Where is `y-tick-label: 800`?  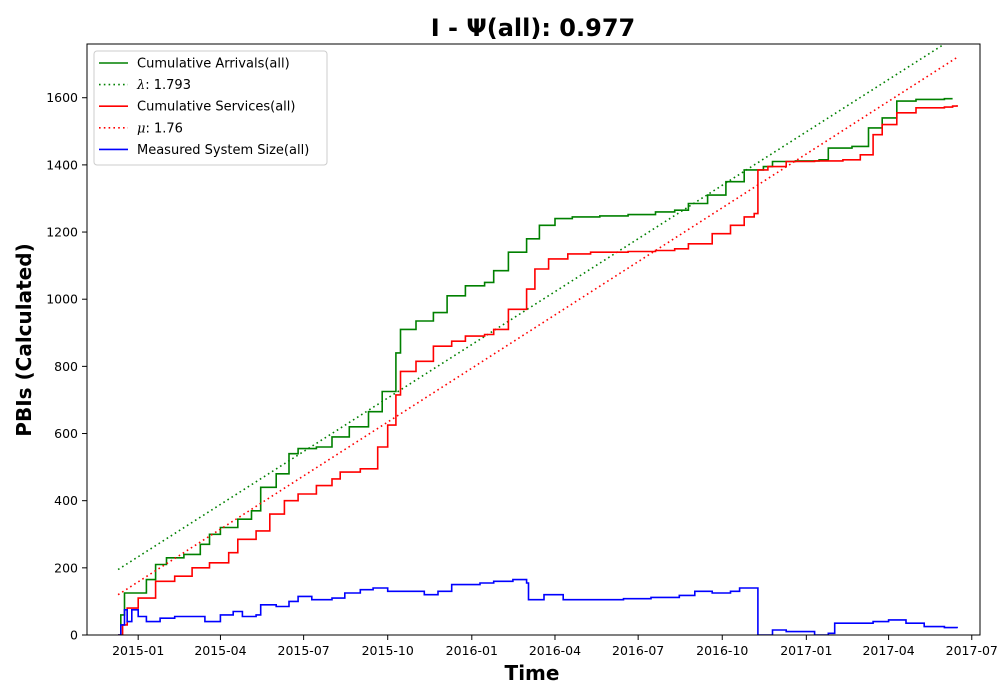
y-tick-label: 800 is located at coordinates (66, 366).